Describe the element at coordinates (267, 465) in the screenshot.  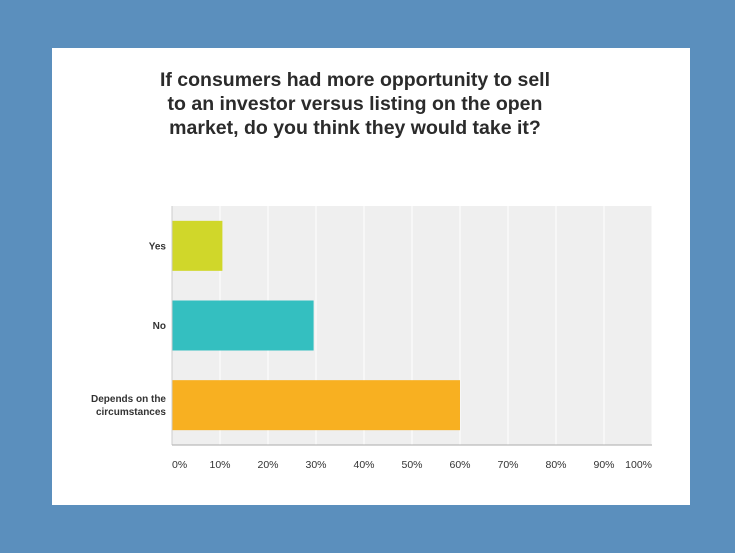
I see `x-tick-label: 20%` at that location.